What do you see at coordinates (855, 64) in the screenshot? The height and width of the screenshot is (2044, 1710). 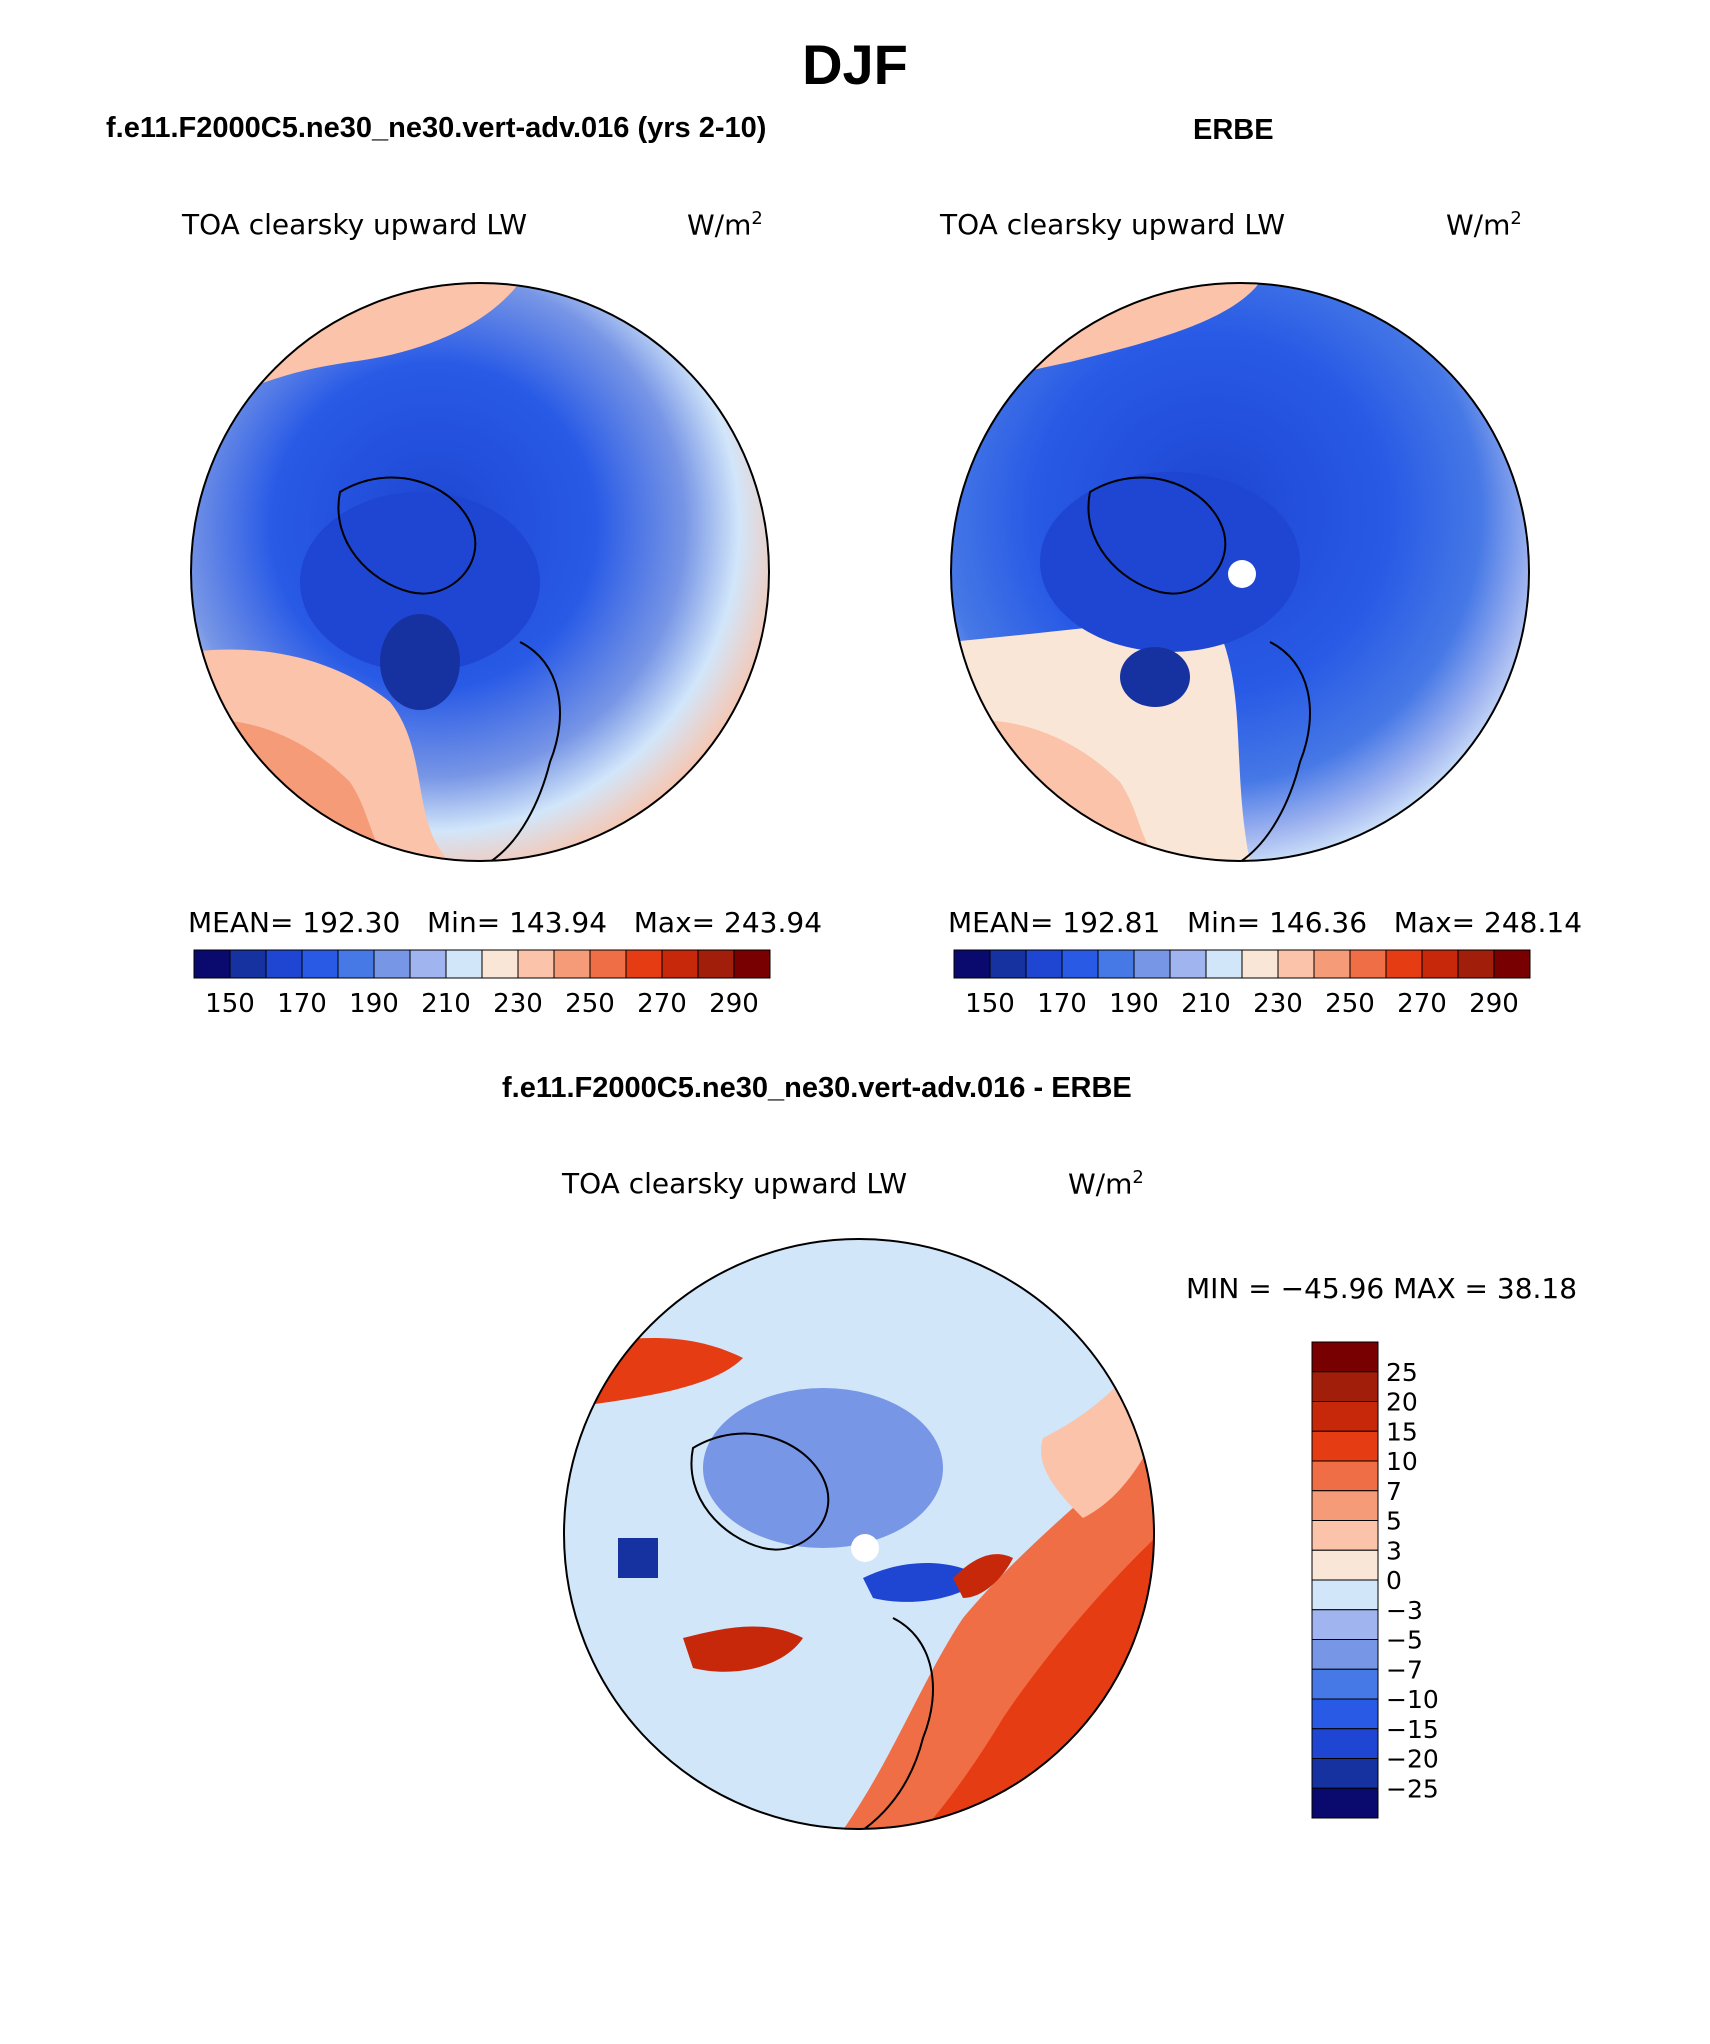 I see `page-title: DJF` at bounding box center [855, 64].